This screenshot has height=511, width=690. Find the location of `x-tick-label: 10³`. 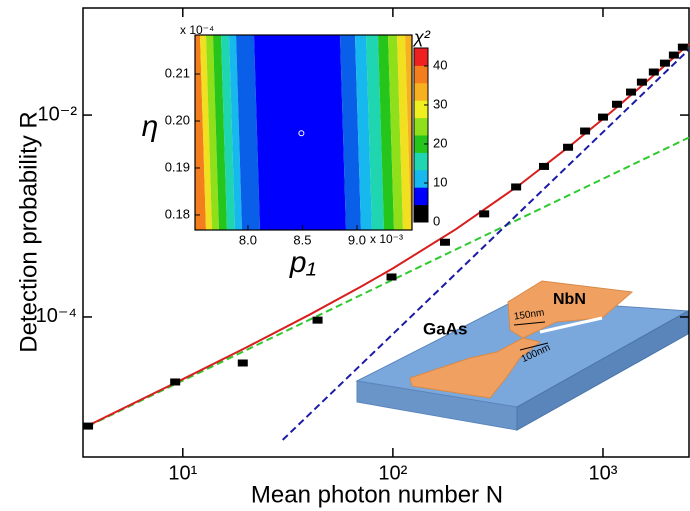

x-tick-label: 10³ is located at coordinates (603, 473).